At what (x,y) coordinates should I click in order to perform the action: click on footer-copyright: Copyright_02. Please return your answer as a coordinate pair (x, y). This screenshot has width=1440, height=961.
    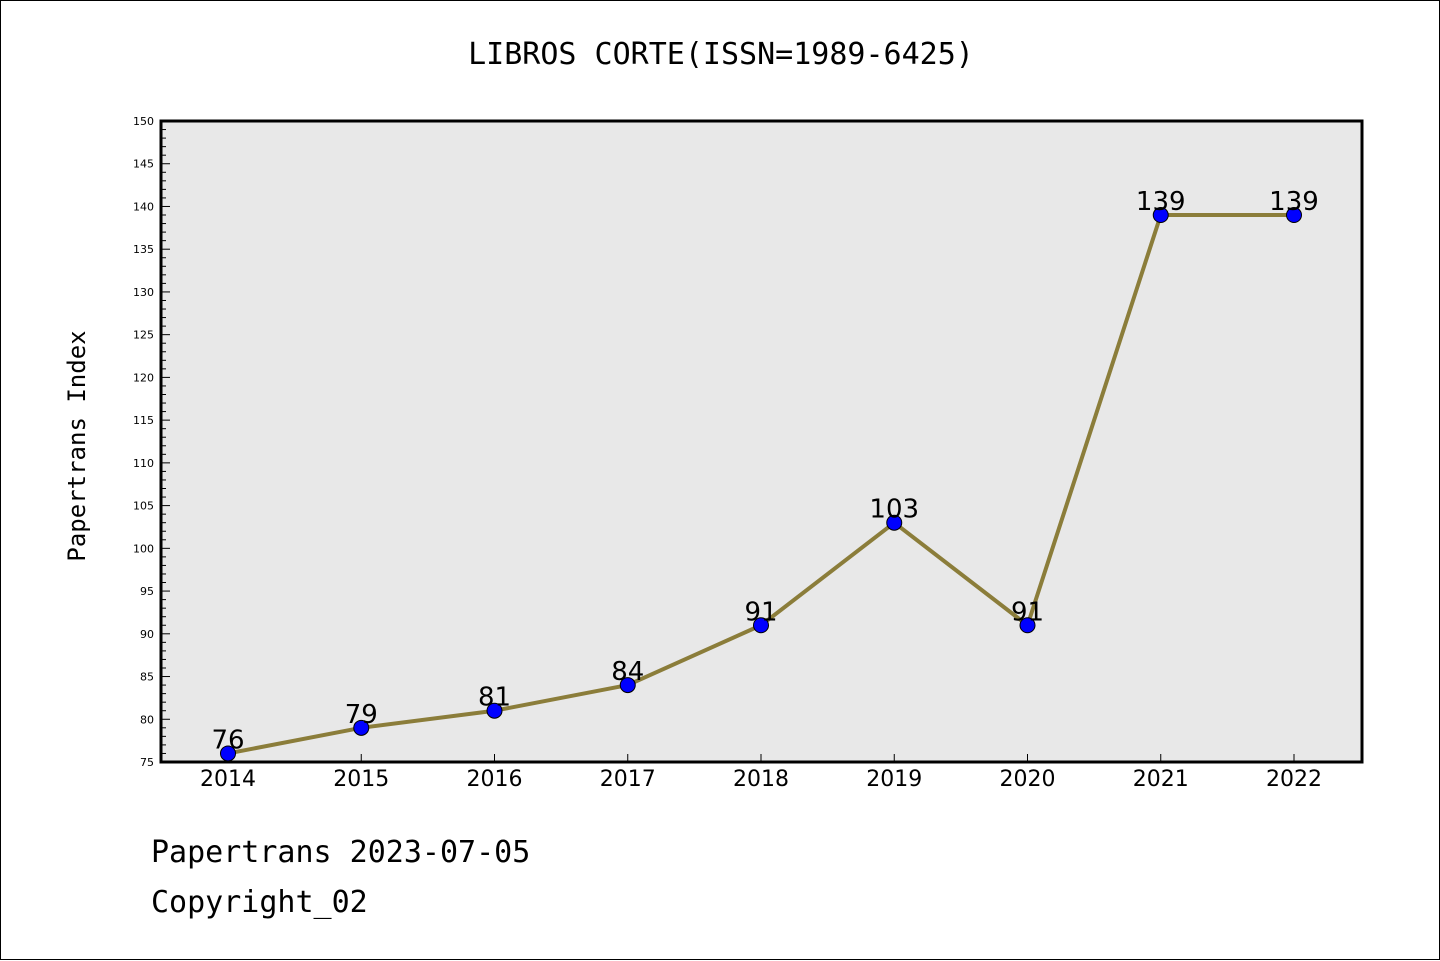
    Looking at the image, I should click on (259, 902).